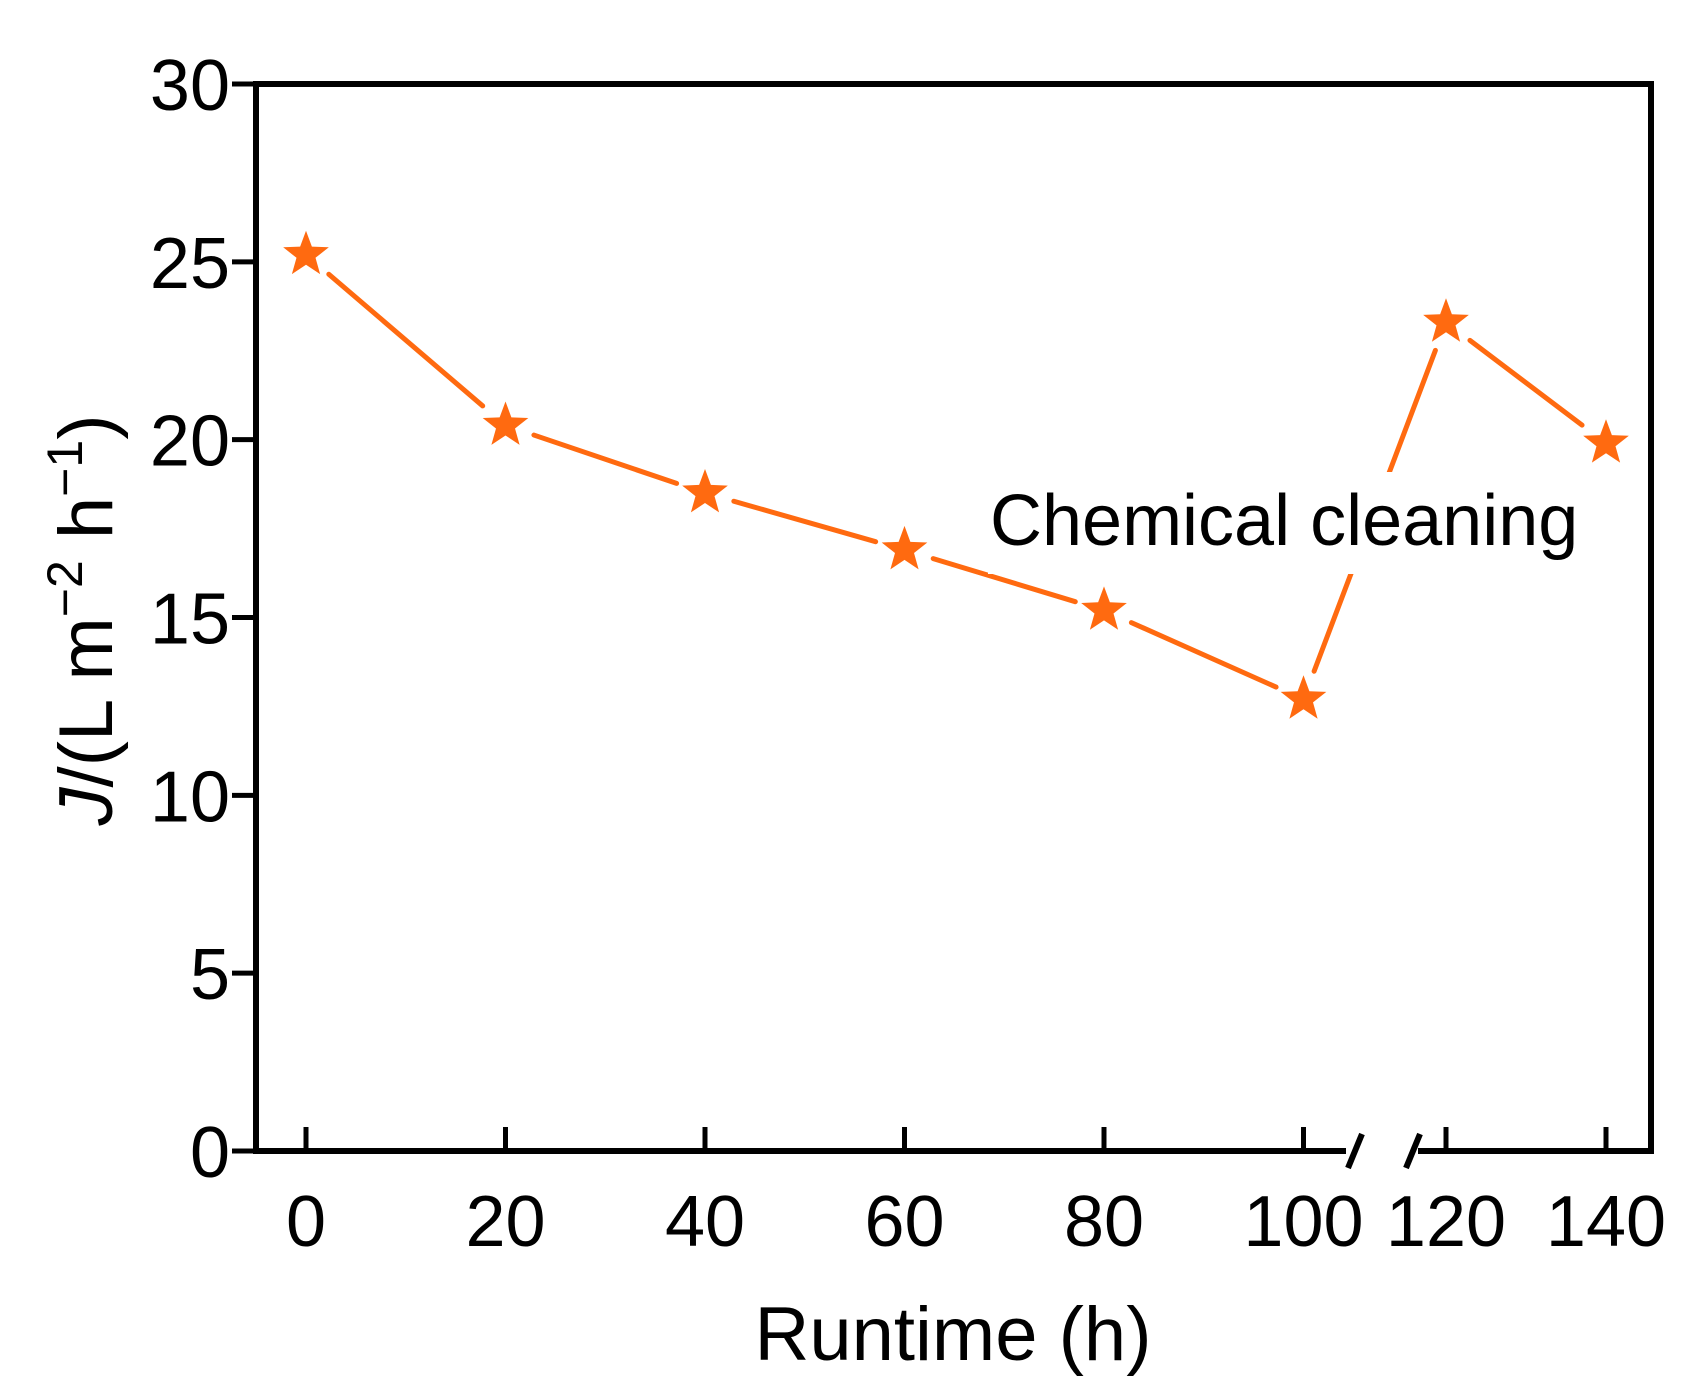 Image resolution: width=1702 pixels, height=1400 pixels. I want to click on x-tick-label: 60, so click(904, 1222).